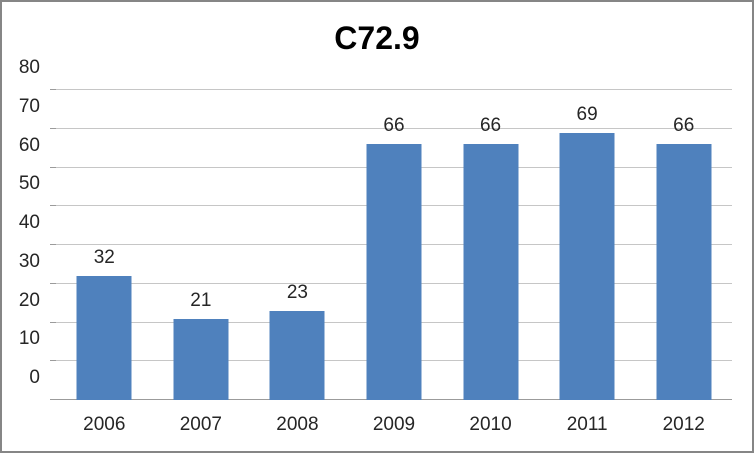 Image resolution: width=754 pixels, height=453 pixels. Describe the element at coordinates (104, 338) in the screenshot. I see `bar-2006` at that location.